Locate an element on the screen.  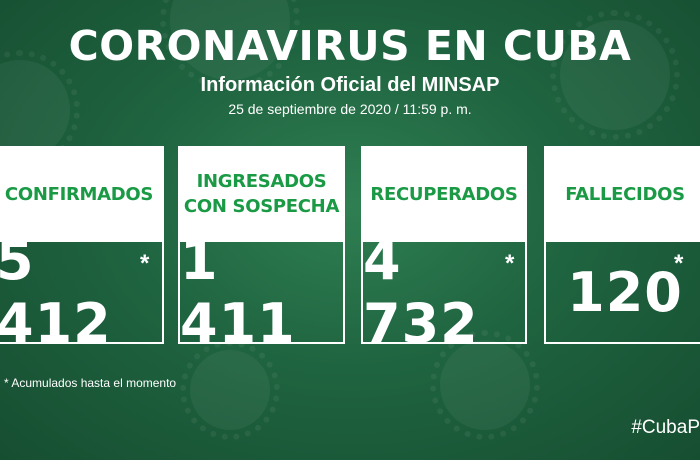
stat-label-line2: CON SOSPECHA is located at coordinates (261, 206).